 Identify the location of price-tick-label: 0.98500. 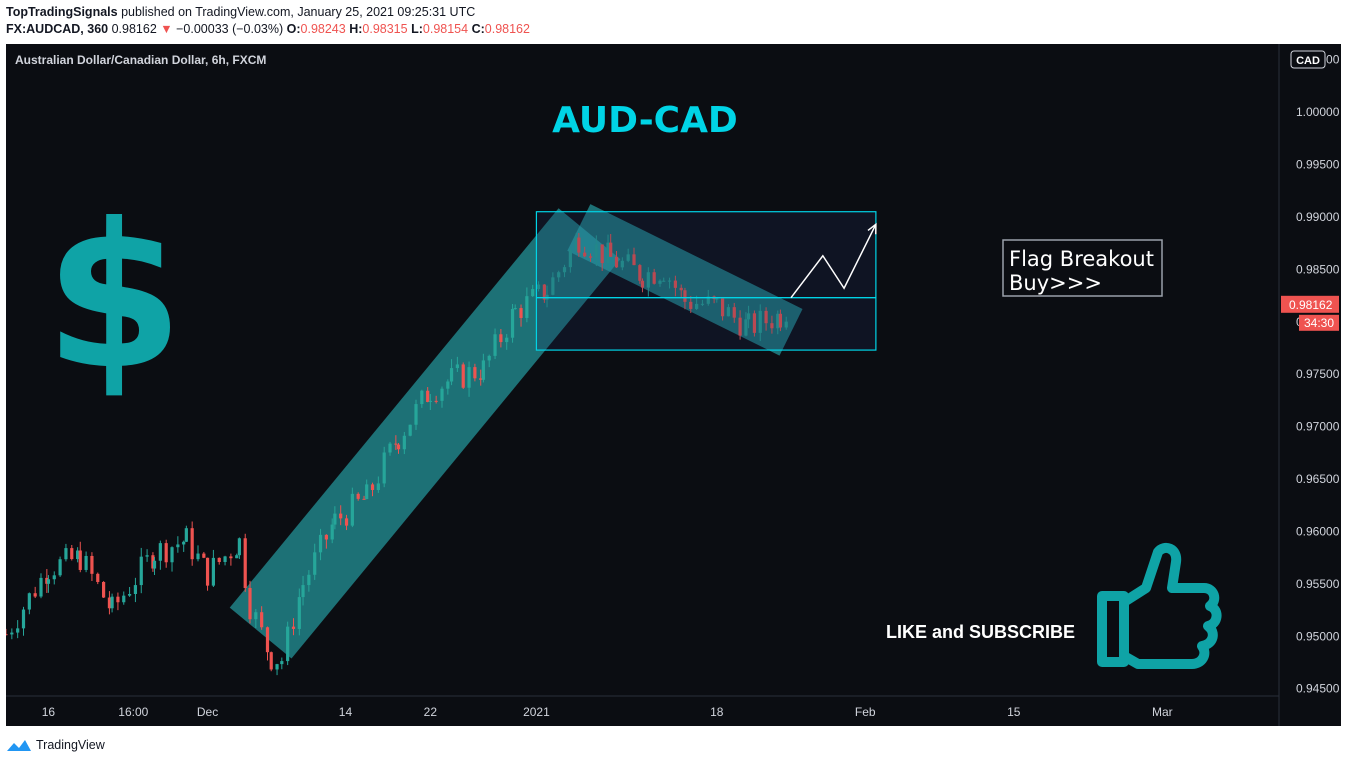
(1318, 269).